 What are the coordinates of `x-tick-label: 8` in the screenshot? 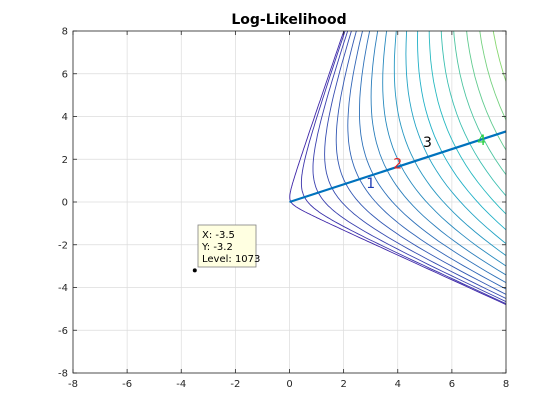 It's located at (506, 384).